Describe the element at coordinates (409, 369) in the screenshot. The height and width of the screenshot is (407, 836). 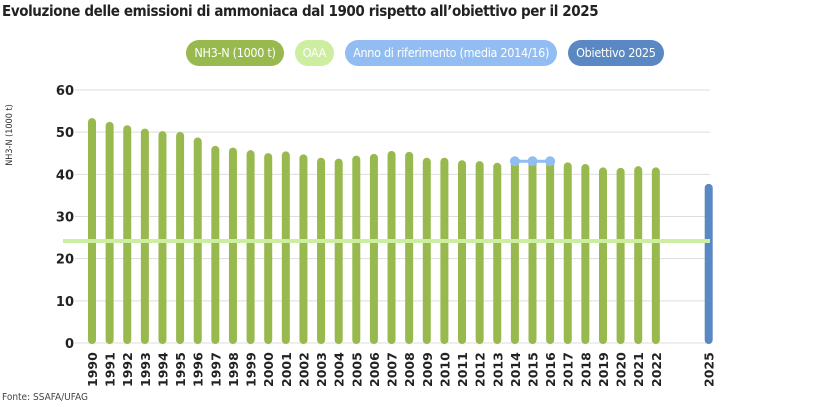
I see `x-tick-label: 2008` at that location.